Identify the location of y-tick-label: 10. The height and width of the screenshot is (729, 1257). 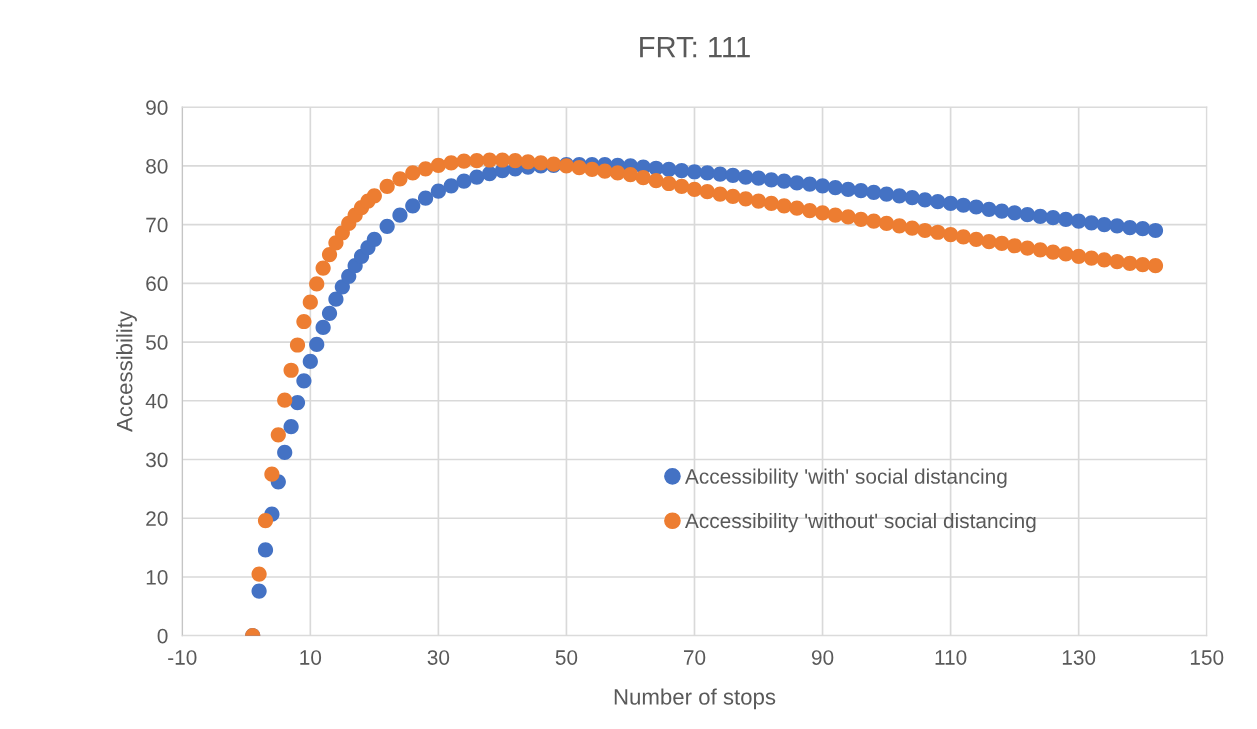
(157, 577).